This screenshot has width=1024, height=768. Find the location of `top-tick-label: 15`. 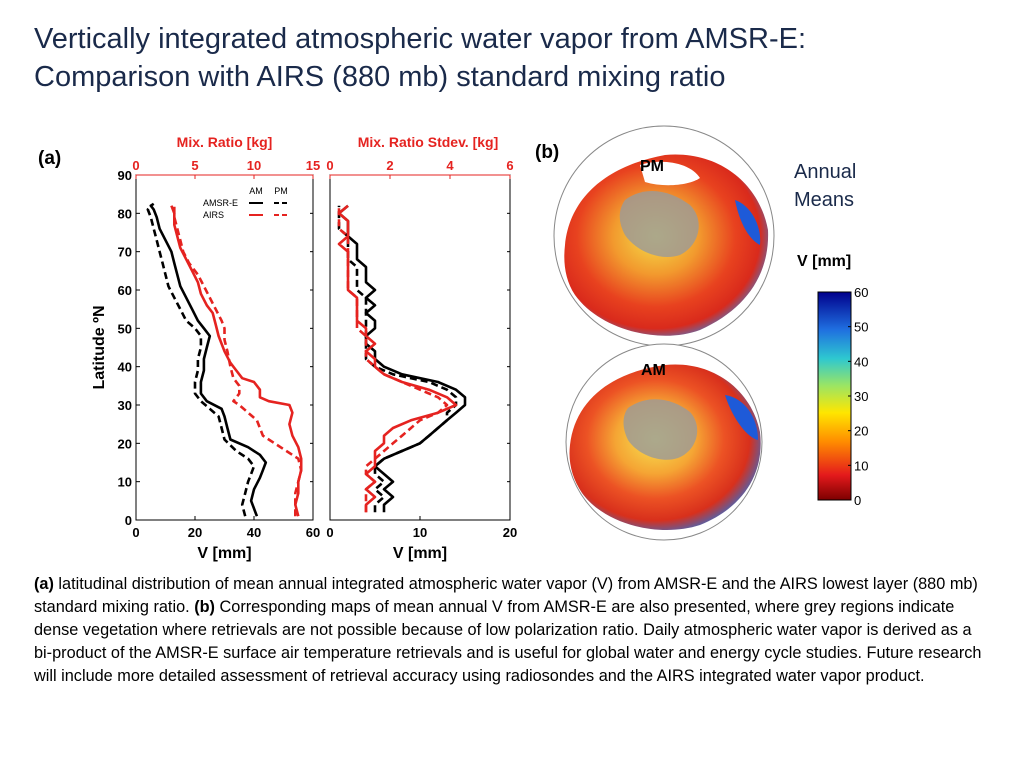

top-tick-label: 15 is located at coordinates (313, 165).